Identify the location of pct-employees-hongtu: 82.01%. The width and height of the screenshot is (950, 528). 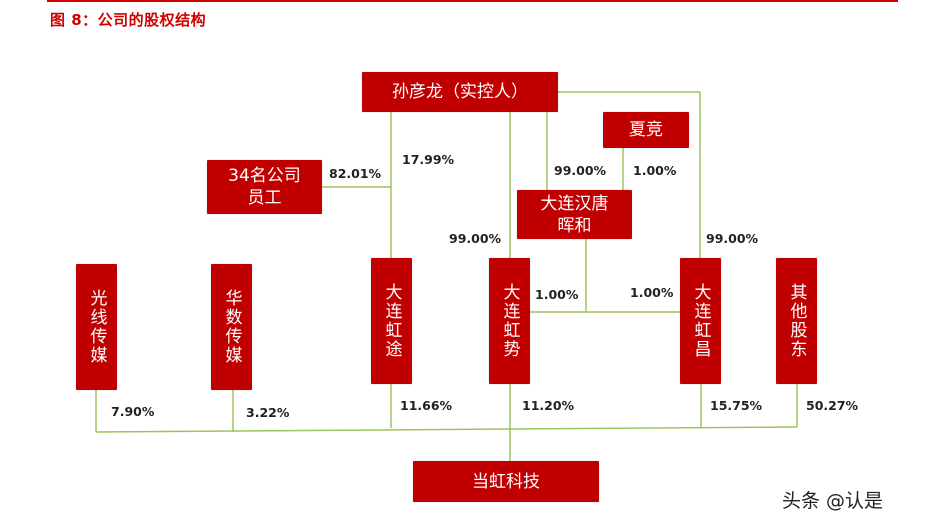
(355, 173).